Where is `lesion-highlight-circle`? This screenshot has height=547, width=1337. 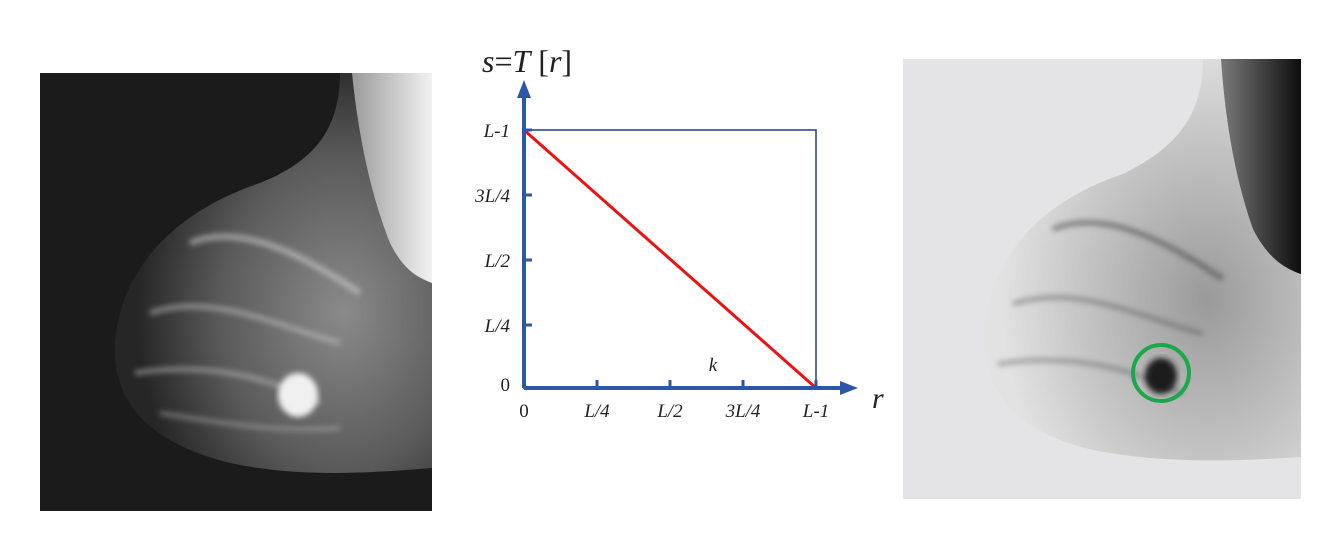 lesion-highlight-circle is located at coordinates (1161, 373).